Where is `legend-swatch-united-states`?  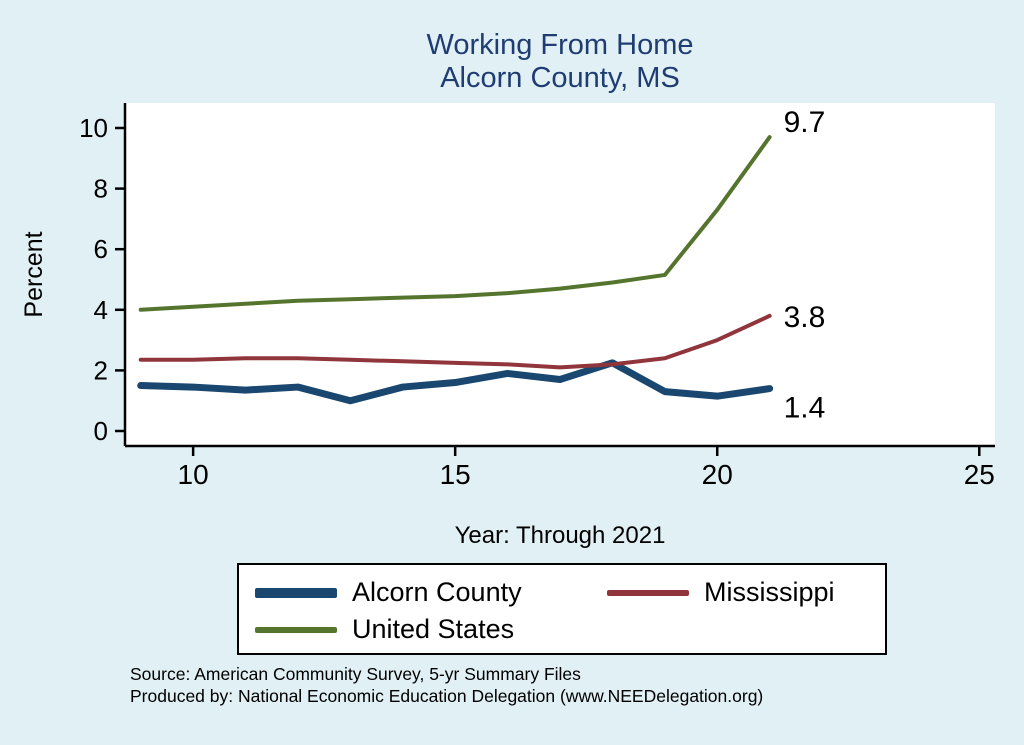 legend-swatch-united-states is located at coordinates (296, 629).